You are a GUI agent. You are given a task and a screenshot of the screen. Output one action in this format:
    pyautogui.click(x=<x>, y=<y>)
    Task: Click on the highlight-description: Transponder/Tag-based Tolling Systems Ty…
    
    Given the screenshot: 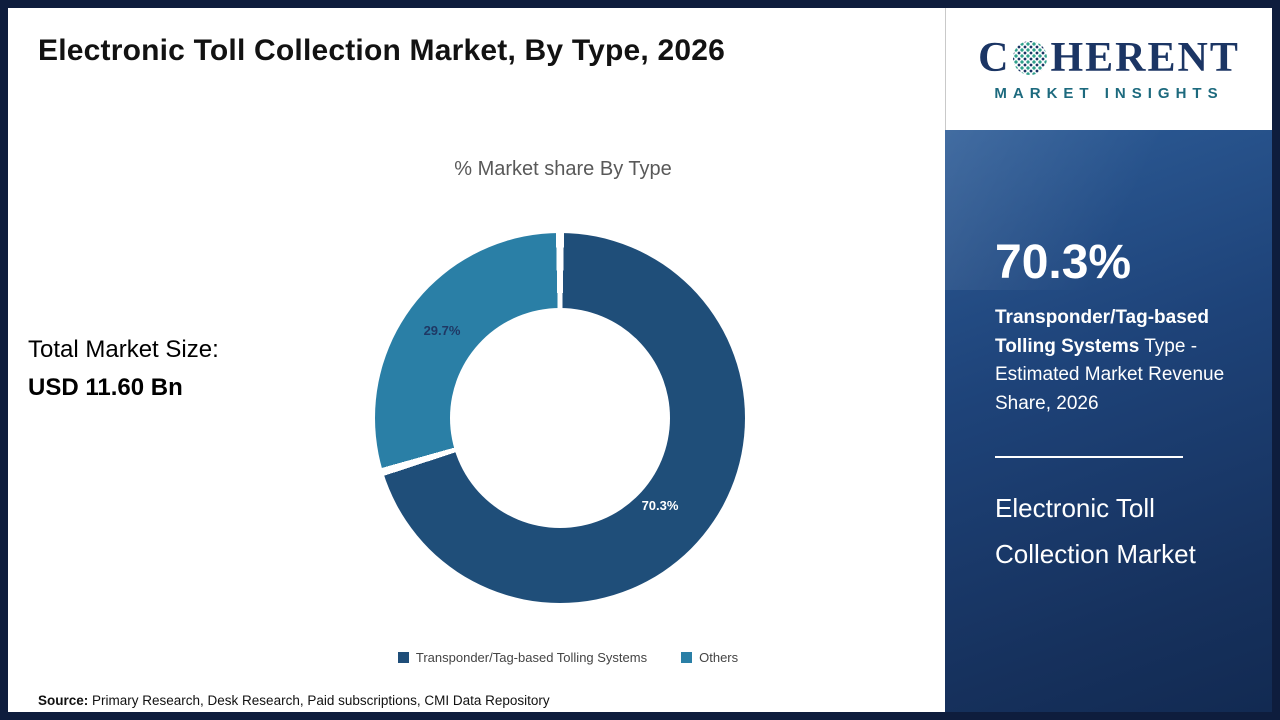 What is the action you would take?
    pyautogui.click(x=1111, y=361)
    